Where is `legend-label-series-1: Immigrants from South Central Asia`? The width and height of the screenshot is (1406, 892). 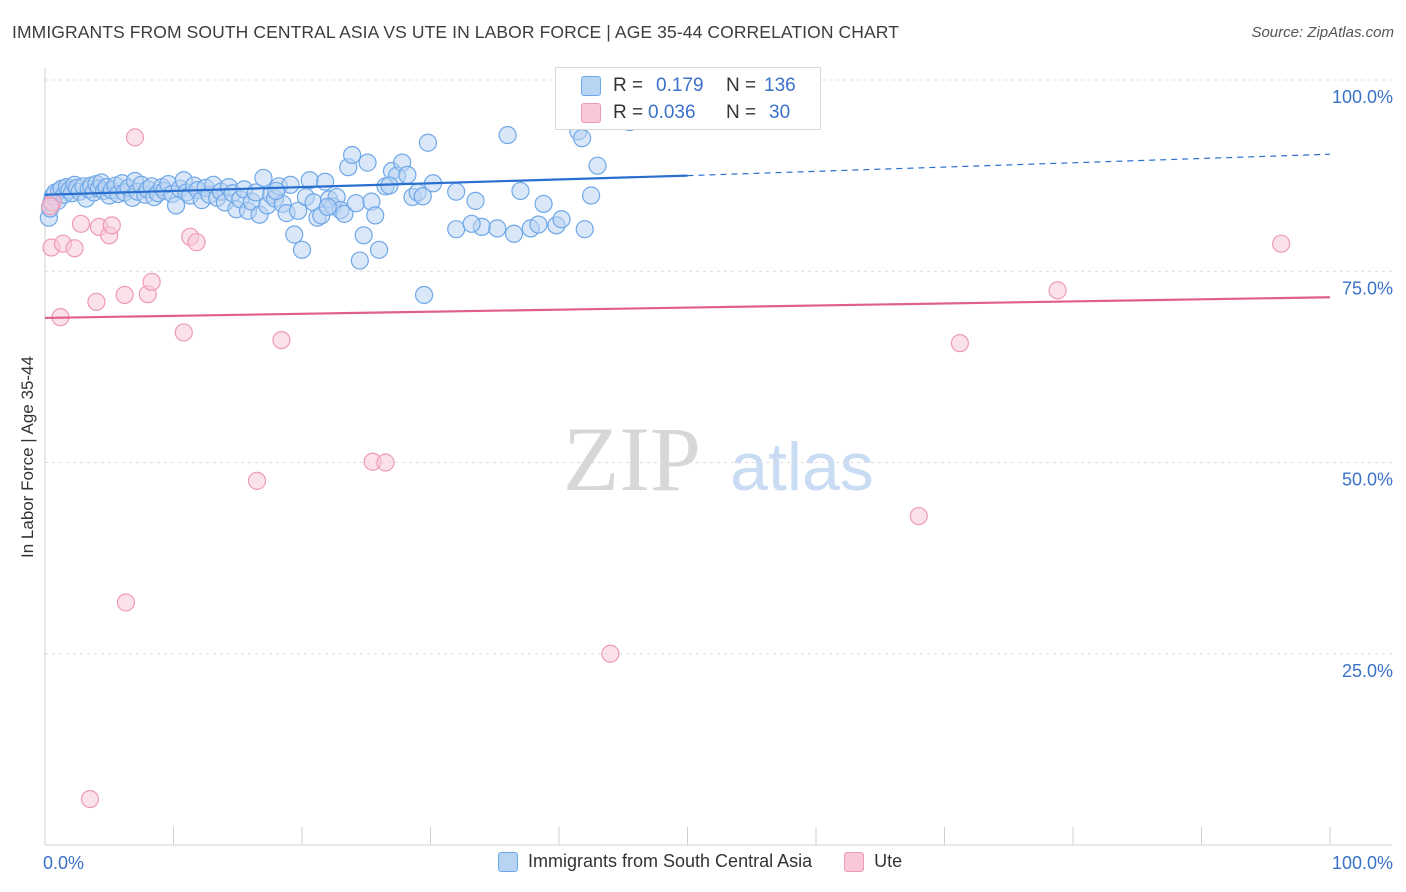 legend-label-series-1: Immigrants from South Central Asia is located at coordinates (670, 861).